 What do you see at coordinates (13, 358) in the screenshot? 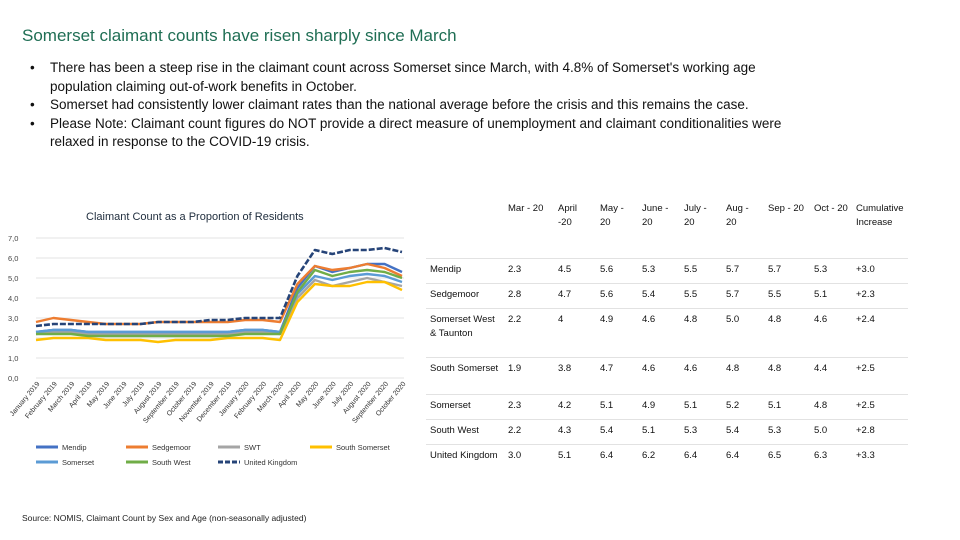
I see `y-tick-label: 1,0` at bounding box center [13, 358].